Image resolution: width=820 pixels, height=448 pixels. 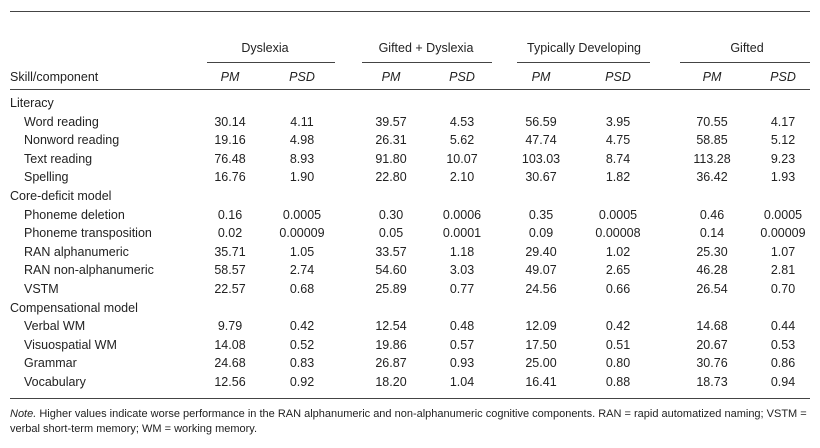 I want to click on table-cell: 36.42, so click(x=712, y=177).